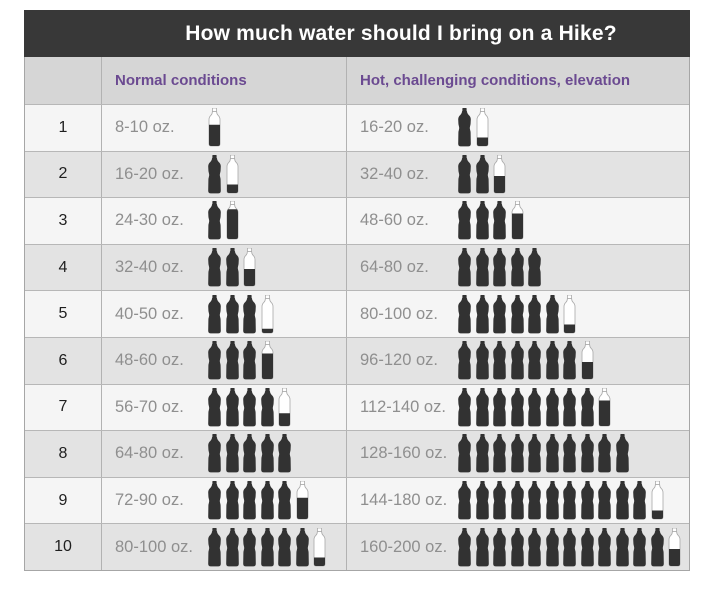 This screenshot has height=595, width=704. What do you see at coordinates (394, 220) in the screenshot?
I see `hot-oz-label: 48-60 oz.` at bounding box center [394, 220].